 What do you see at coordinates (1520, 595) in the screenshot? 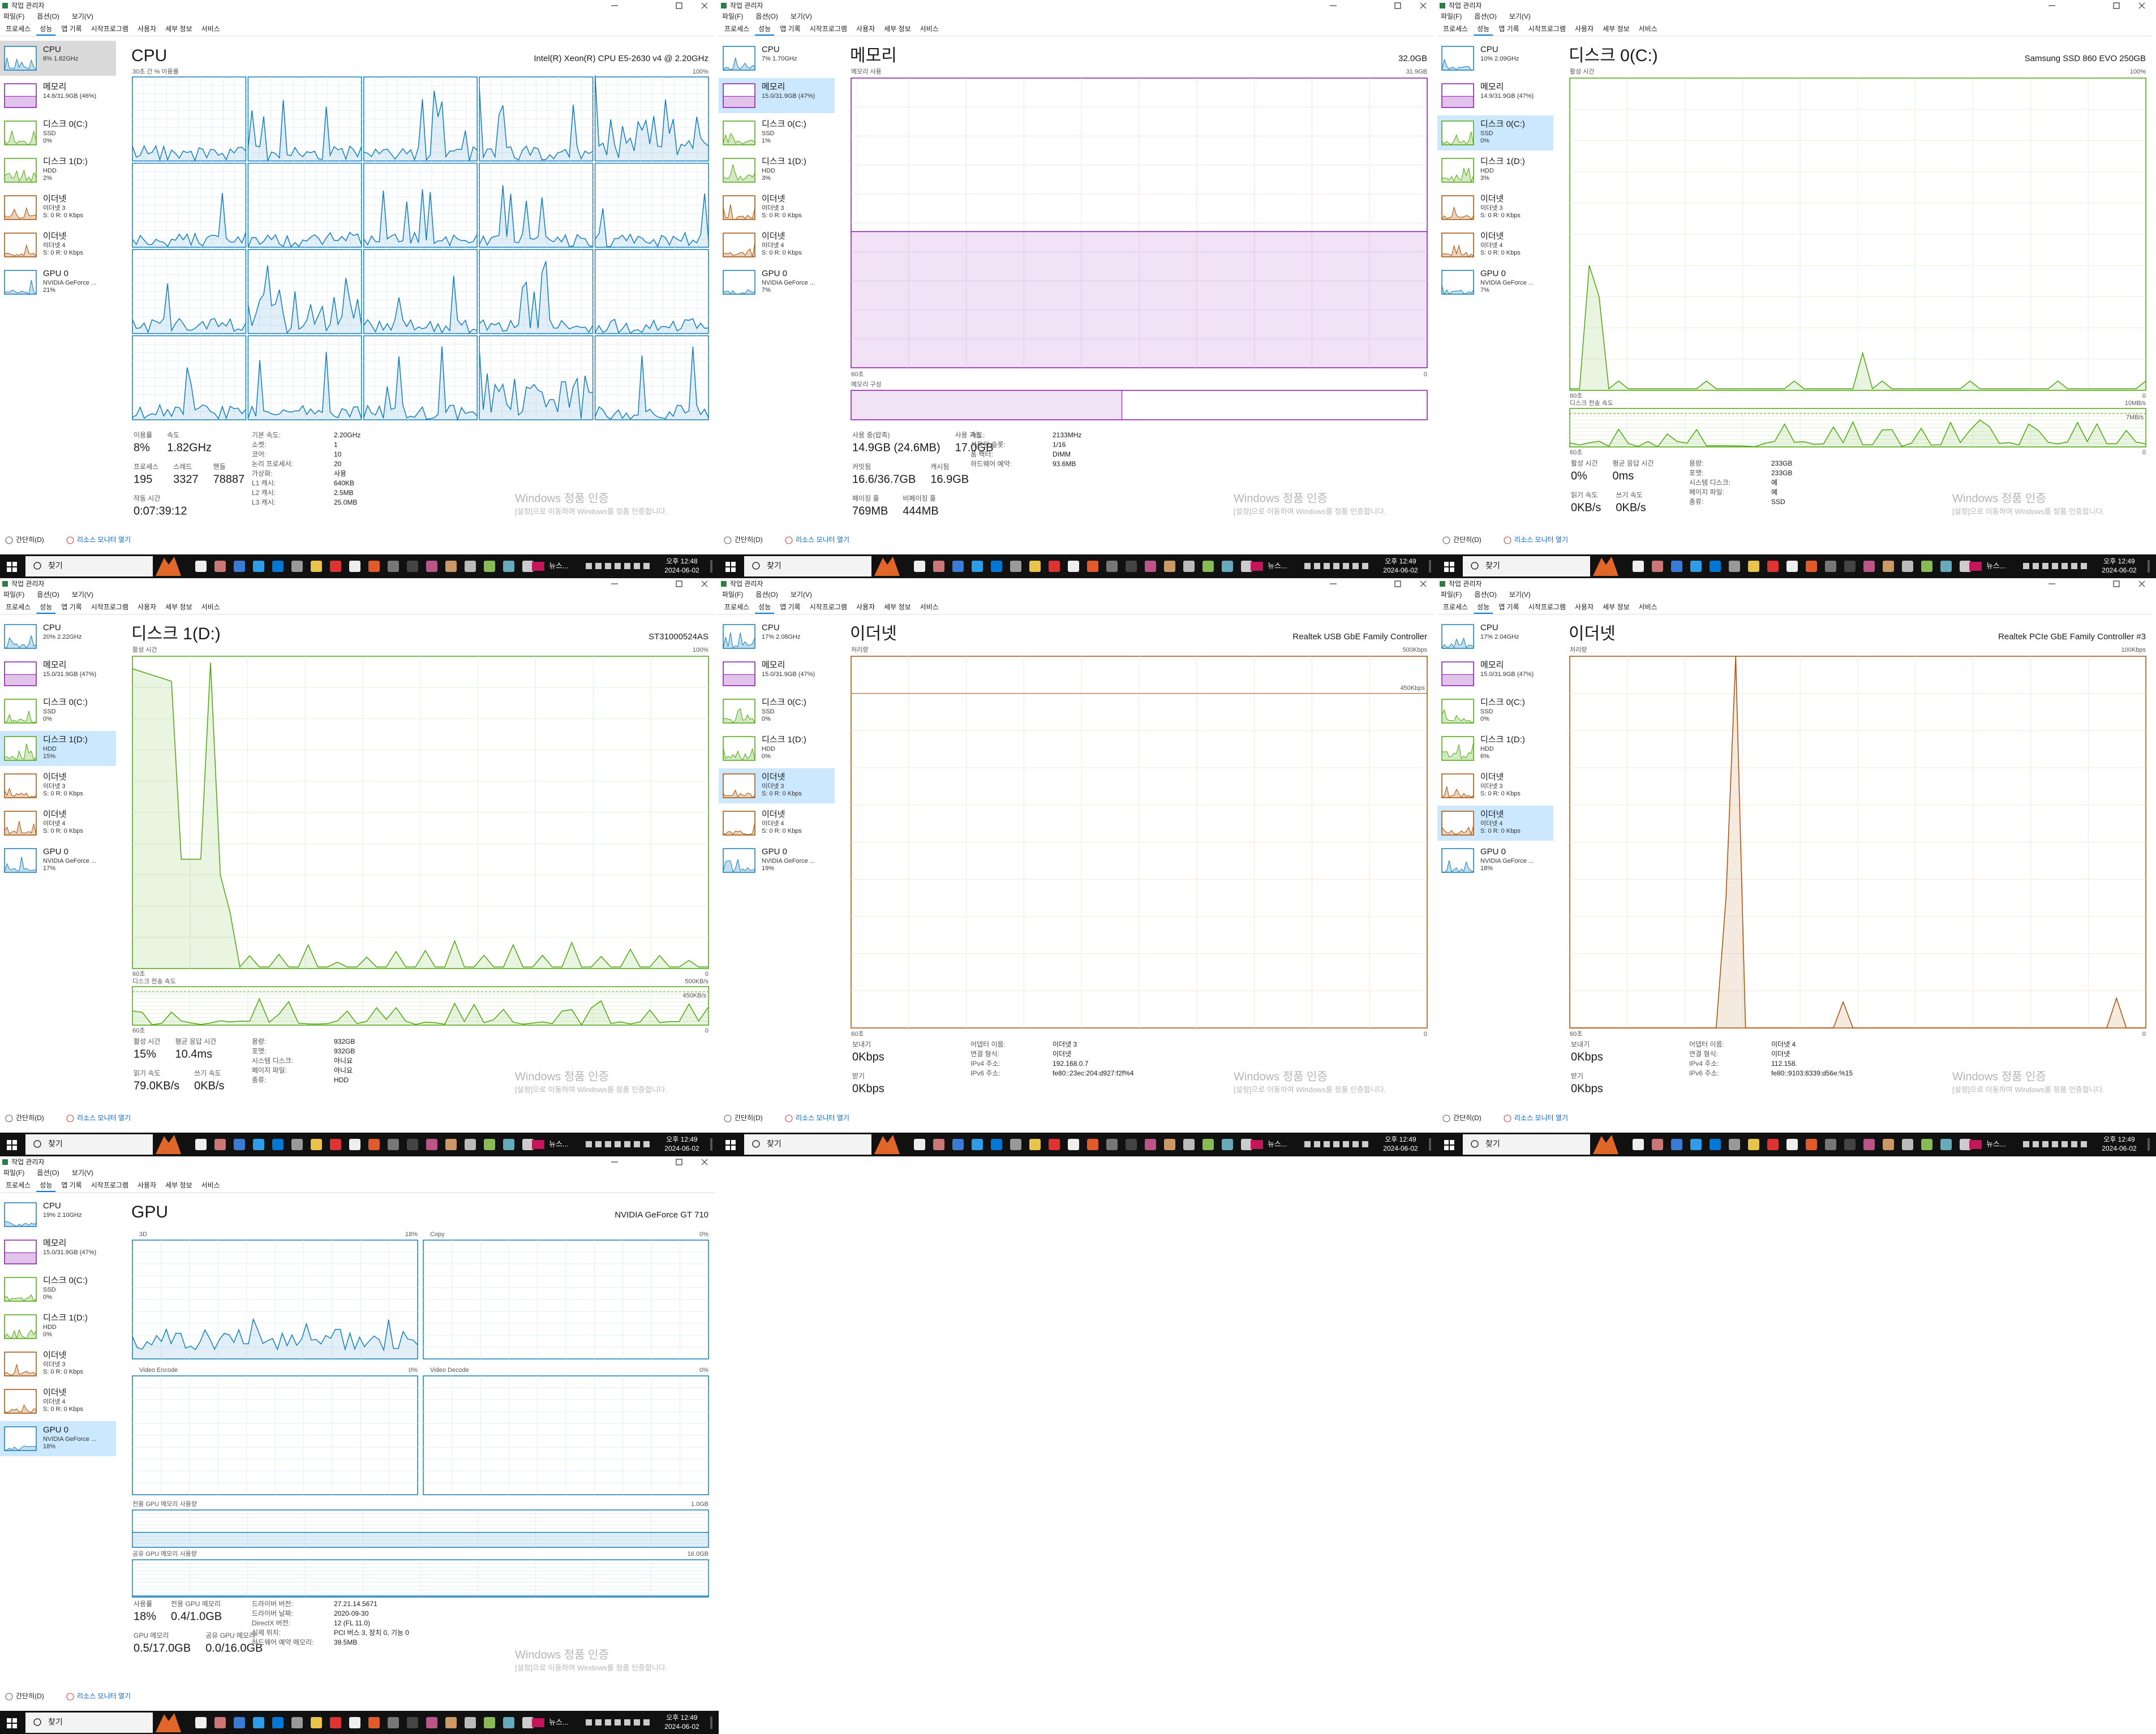
I see `menu-item: 보기(V)` at bounding box center [1520, 595].